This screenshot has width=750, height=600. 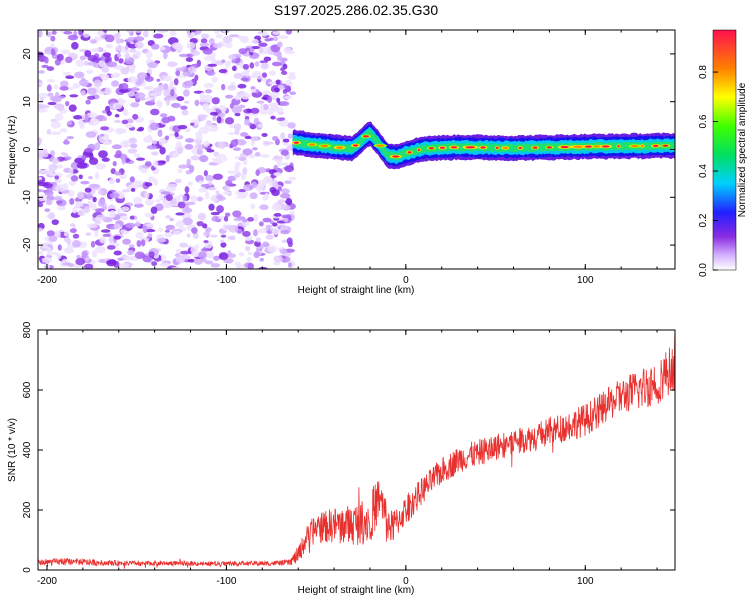 I want to click on snr-xtick-label: -200, so click(x=47, y=581).